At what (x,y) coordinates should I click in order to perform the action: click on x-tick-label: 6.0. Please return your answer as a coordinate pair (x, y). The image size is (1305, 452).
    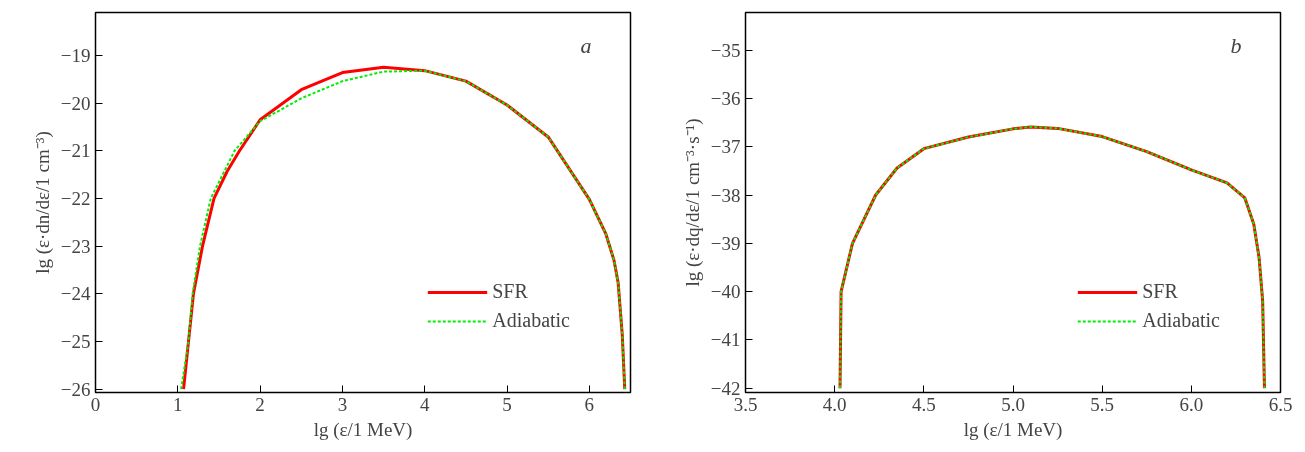
    Looking at the image, I should click on (1191, 404).